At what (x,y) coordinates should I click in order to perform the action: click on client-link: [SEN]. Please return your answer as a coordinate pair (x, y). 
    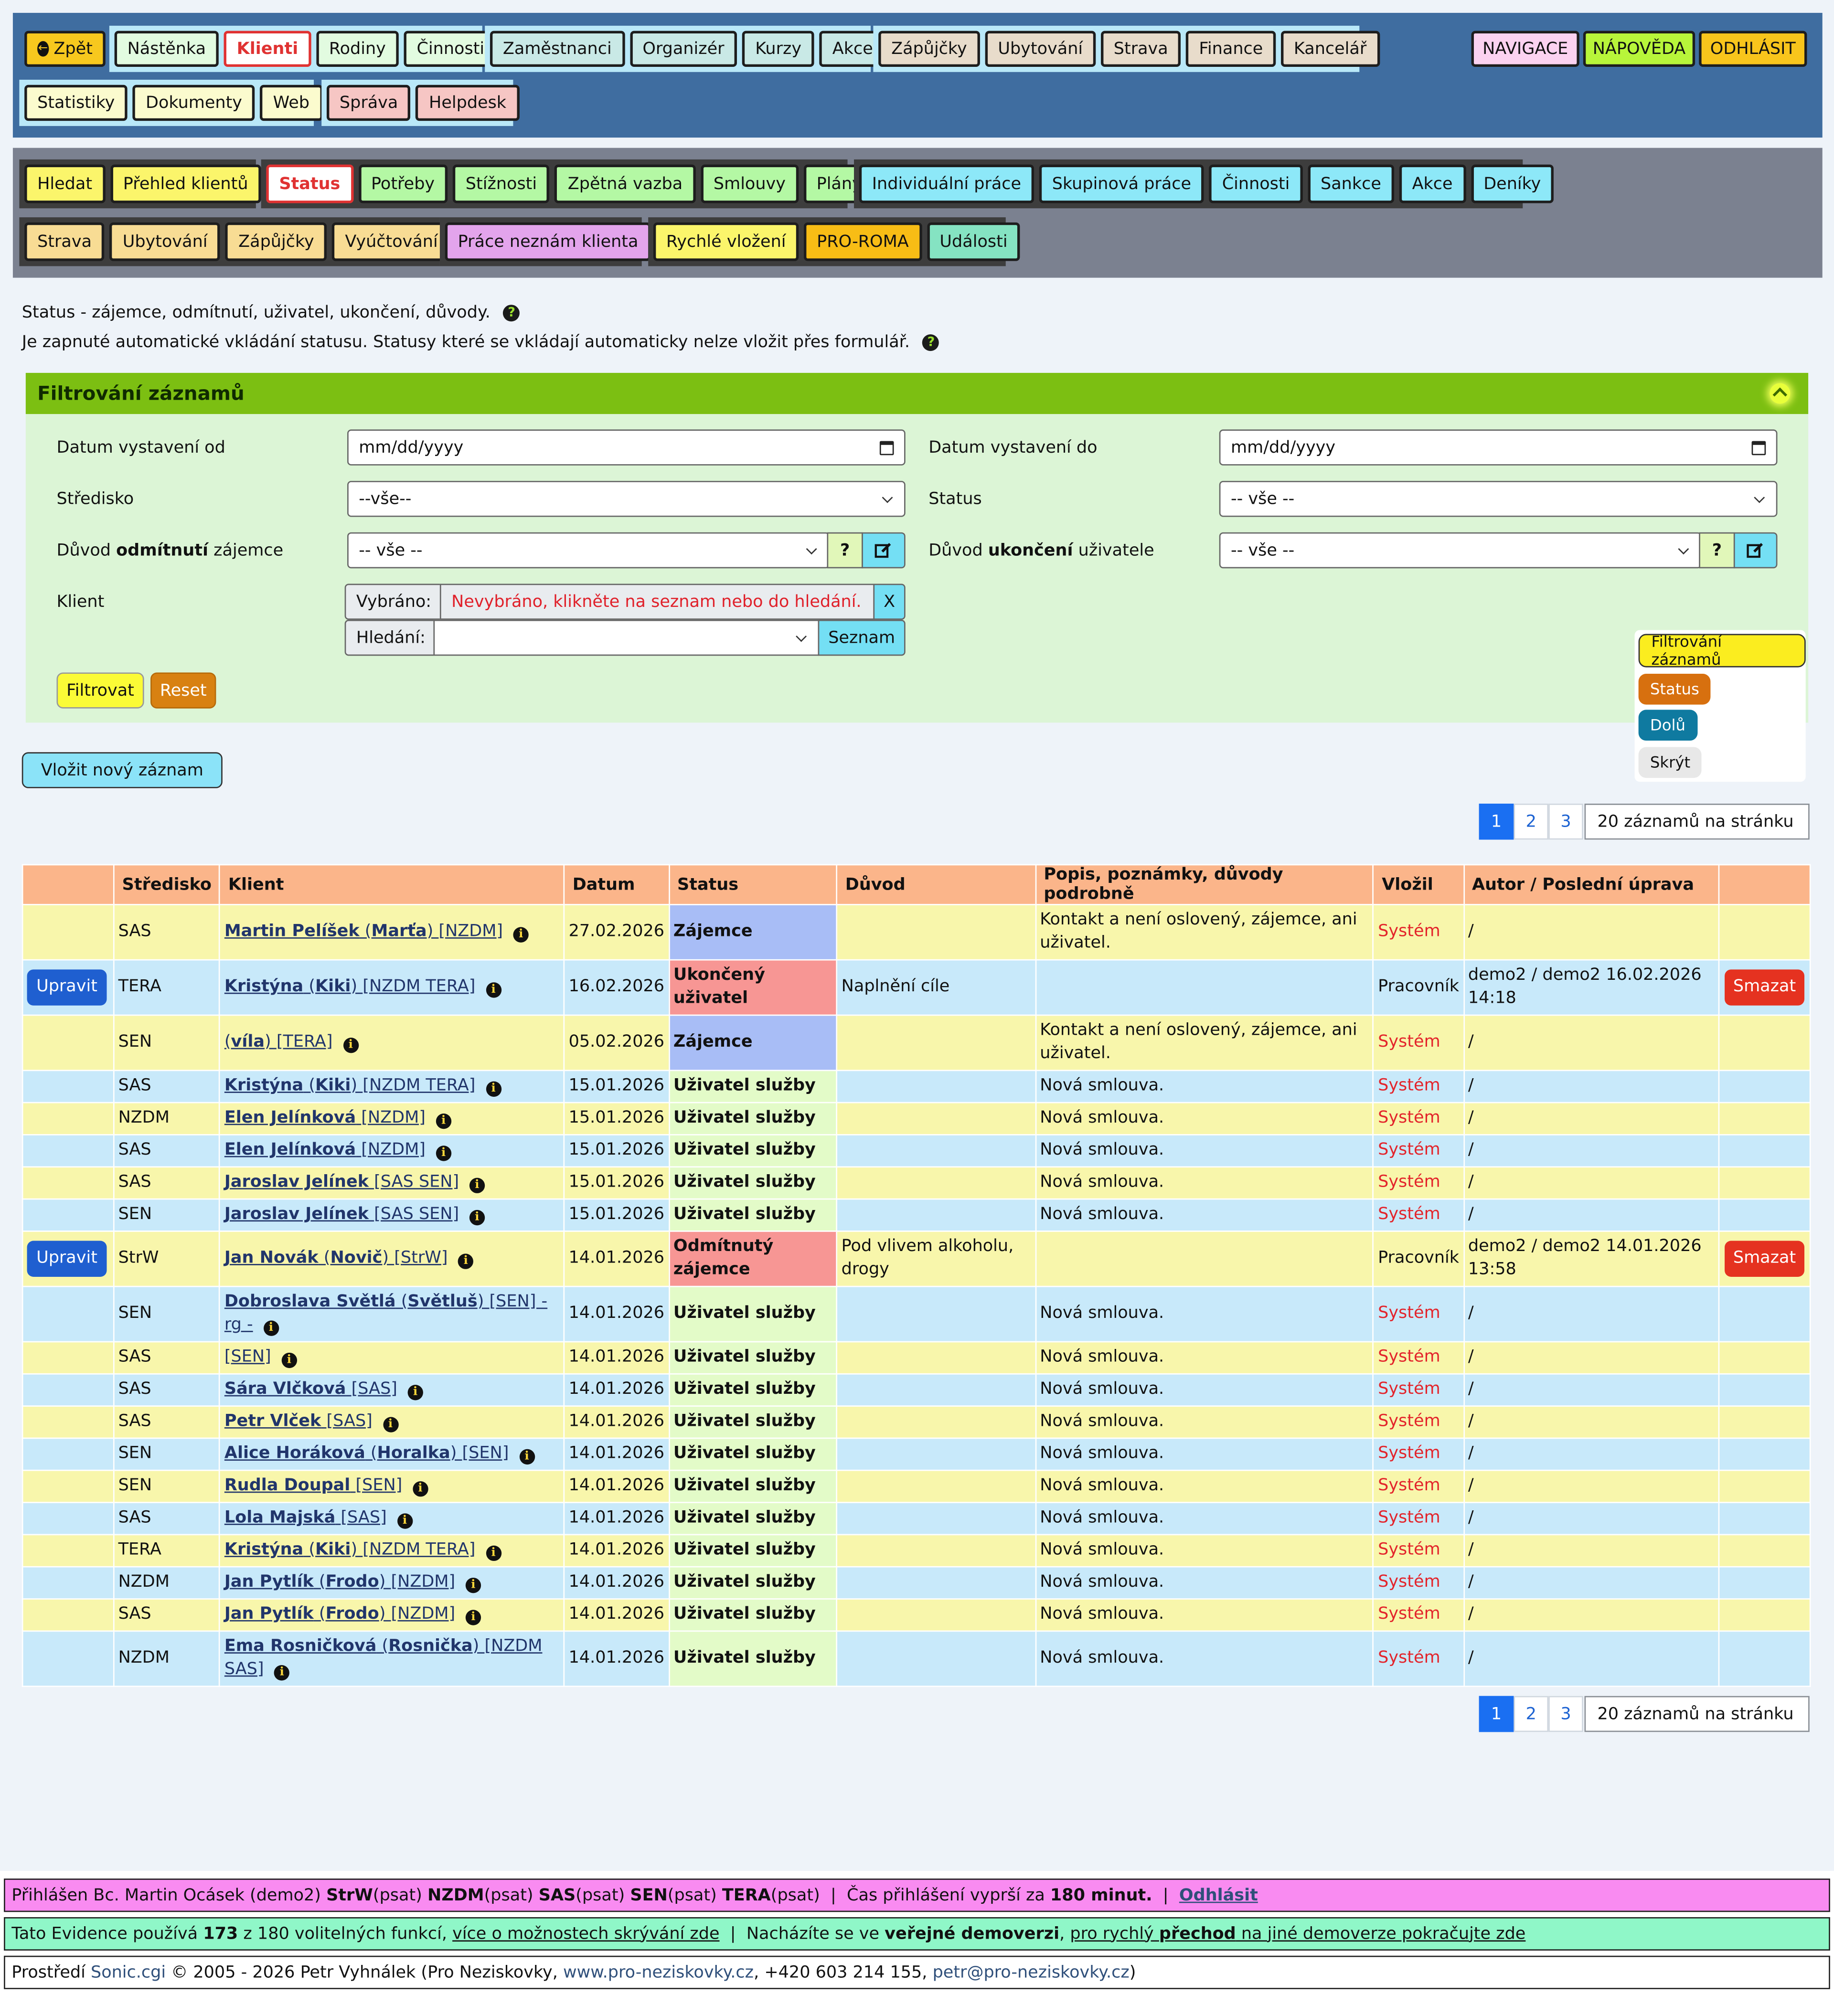
    Looking at the image, I should click on (248, 1357).